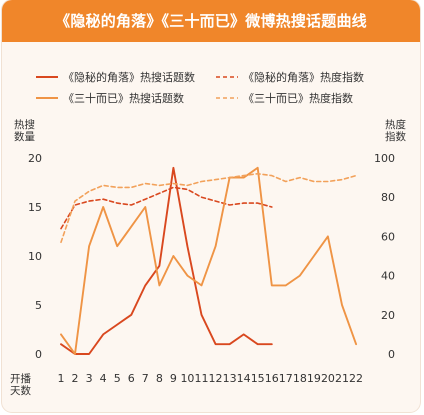 This screenshot has width=424, height=415. I want to click on x-tick-label: 8, so click(159, 378).